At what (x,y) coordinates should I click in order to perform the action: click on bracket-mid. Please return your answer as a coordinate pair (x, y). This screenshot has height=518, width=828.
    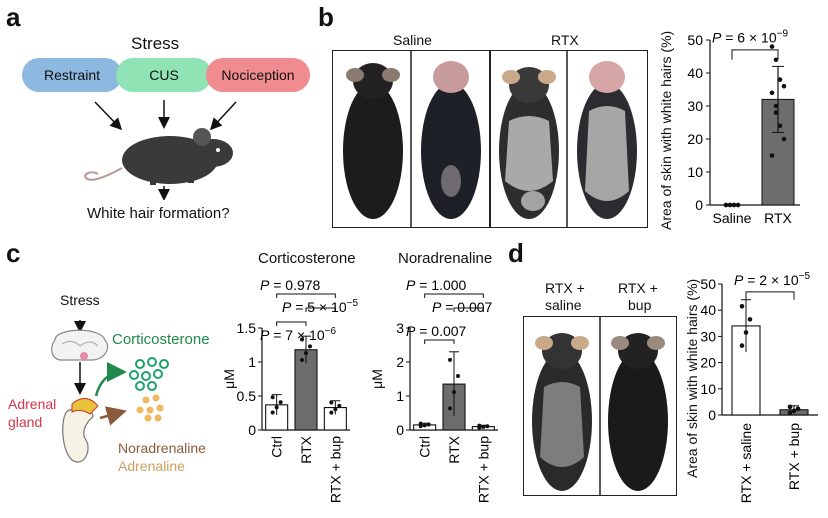
    Looking at the image, I should click on (320, 309).